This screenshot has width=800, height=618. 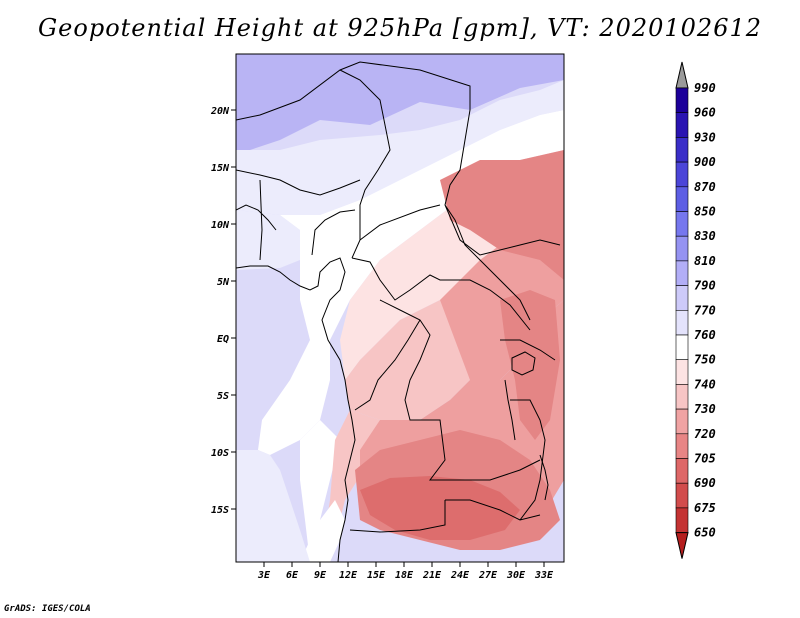 What do you see at coordinates (544, 477) in the screenshot?
I see `lake-malawi` at bounding box center [544, 477].